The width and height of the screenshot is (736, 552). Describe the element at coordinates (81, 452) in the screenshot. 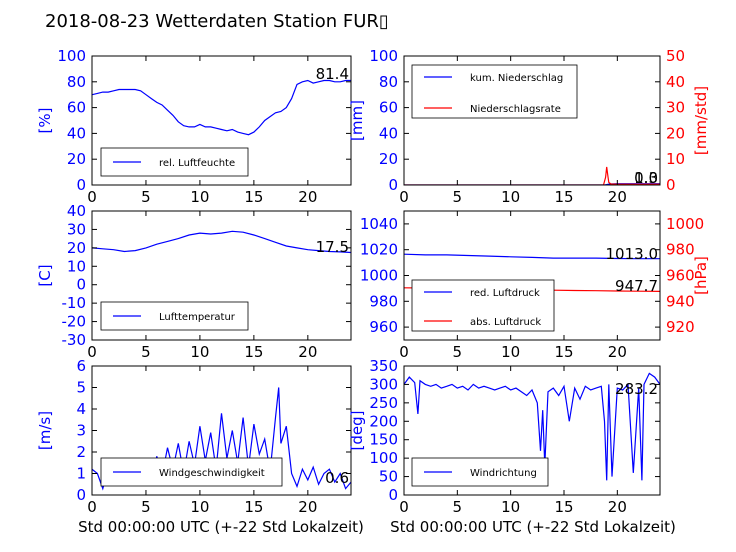

I see `y-tick-label: 2` at that location.